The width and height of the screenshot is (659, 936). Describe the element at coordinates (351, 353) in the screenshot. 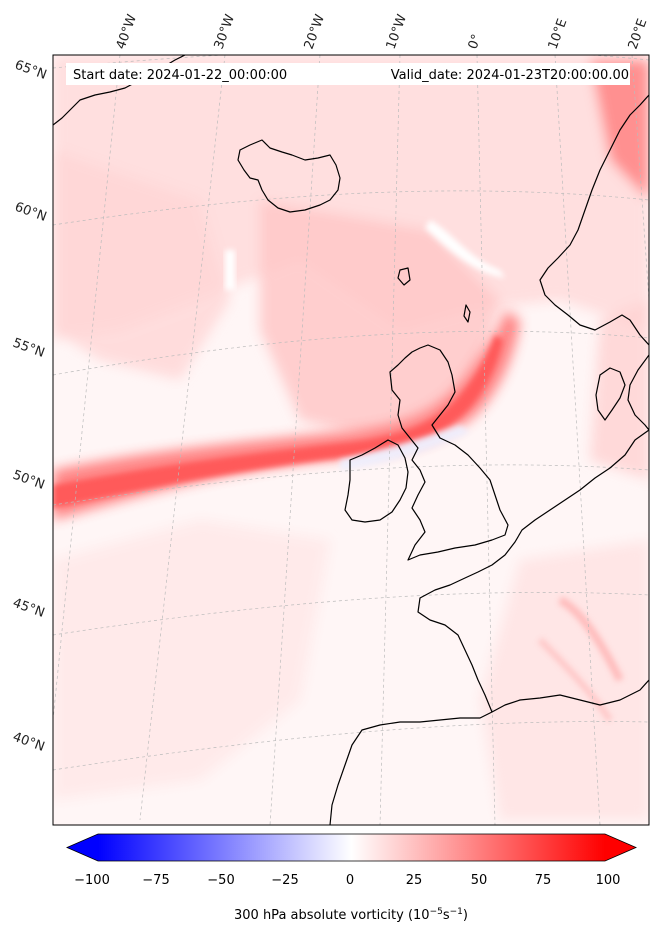

I see `parallel-55n` at that location.